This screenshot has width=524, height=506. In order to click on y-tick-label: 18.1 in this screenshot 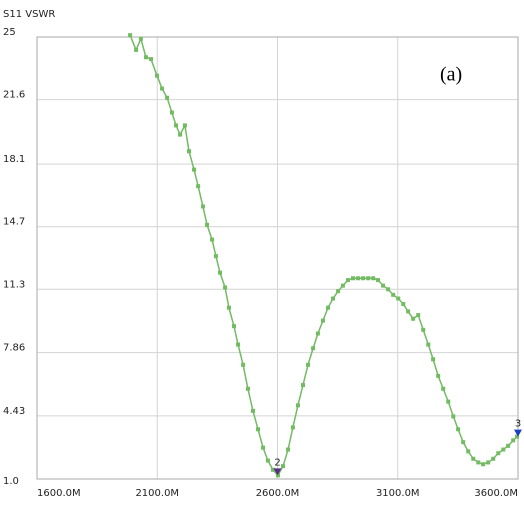, I will do `click(14, 159)`.